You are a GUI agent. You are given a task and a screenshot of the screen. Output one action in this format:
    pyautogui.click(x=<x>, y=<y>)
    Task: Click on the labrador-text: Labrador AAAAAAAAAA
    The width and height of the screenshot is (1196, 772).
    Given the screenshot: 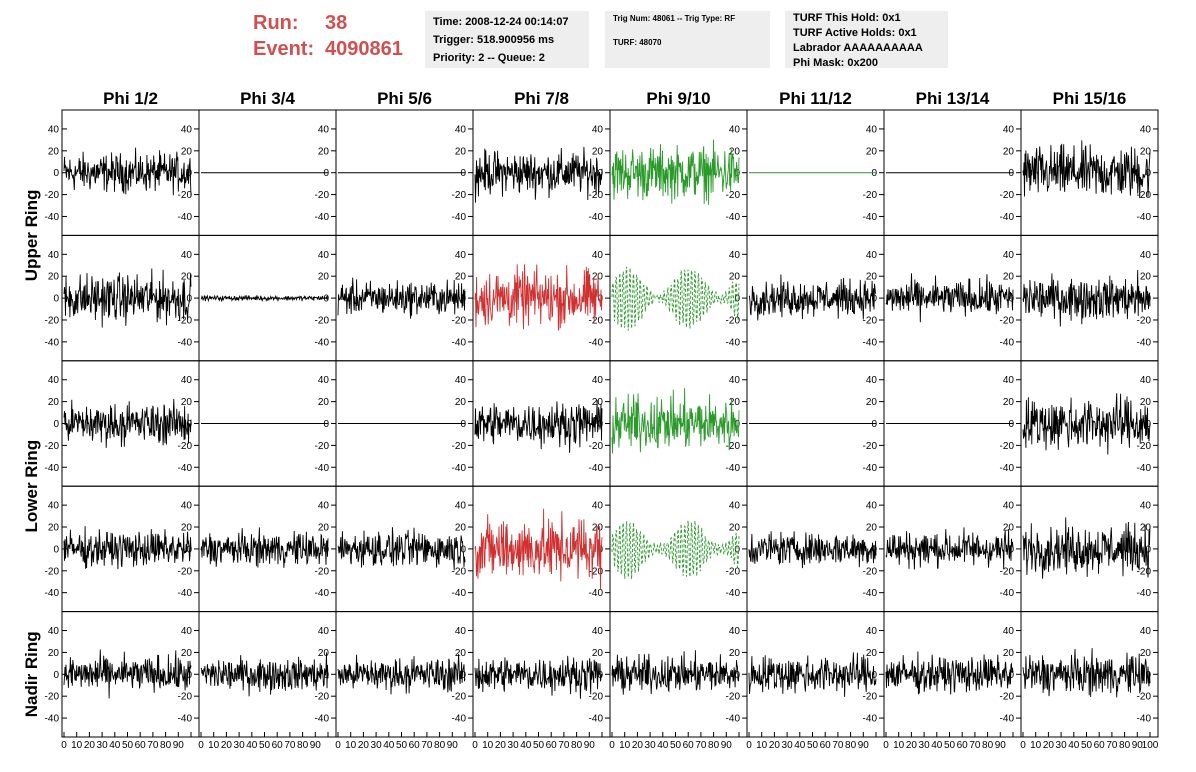 What is the action you would take?
    pyautogui.click(x=858, y=48)
    